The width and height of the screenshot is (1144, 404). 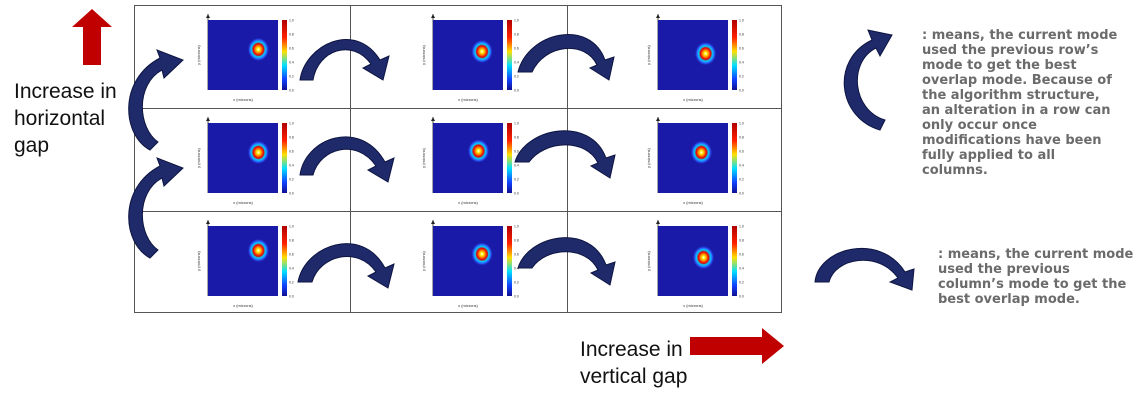 What do you see at coordinates (60, 118) in the screenshot?
I see `horizontal-gap-line-2: horizontal` at bounding box center [60, 118].